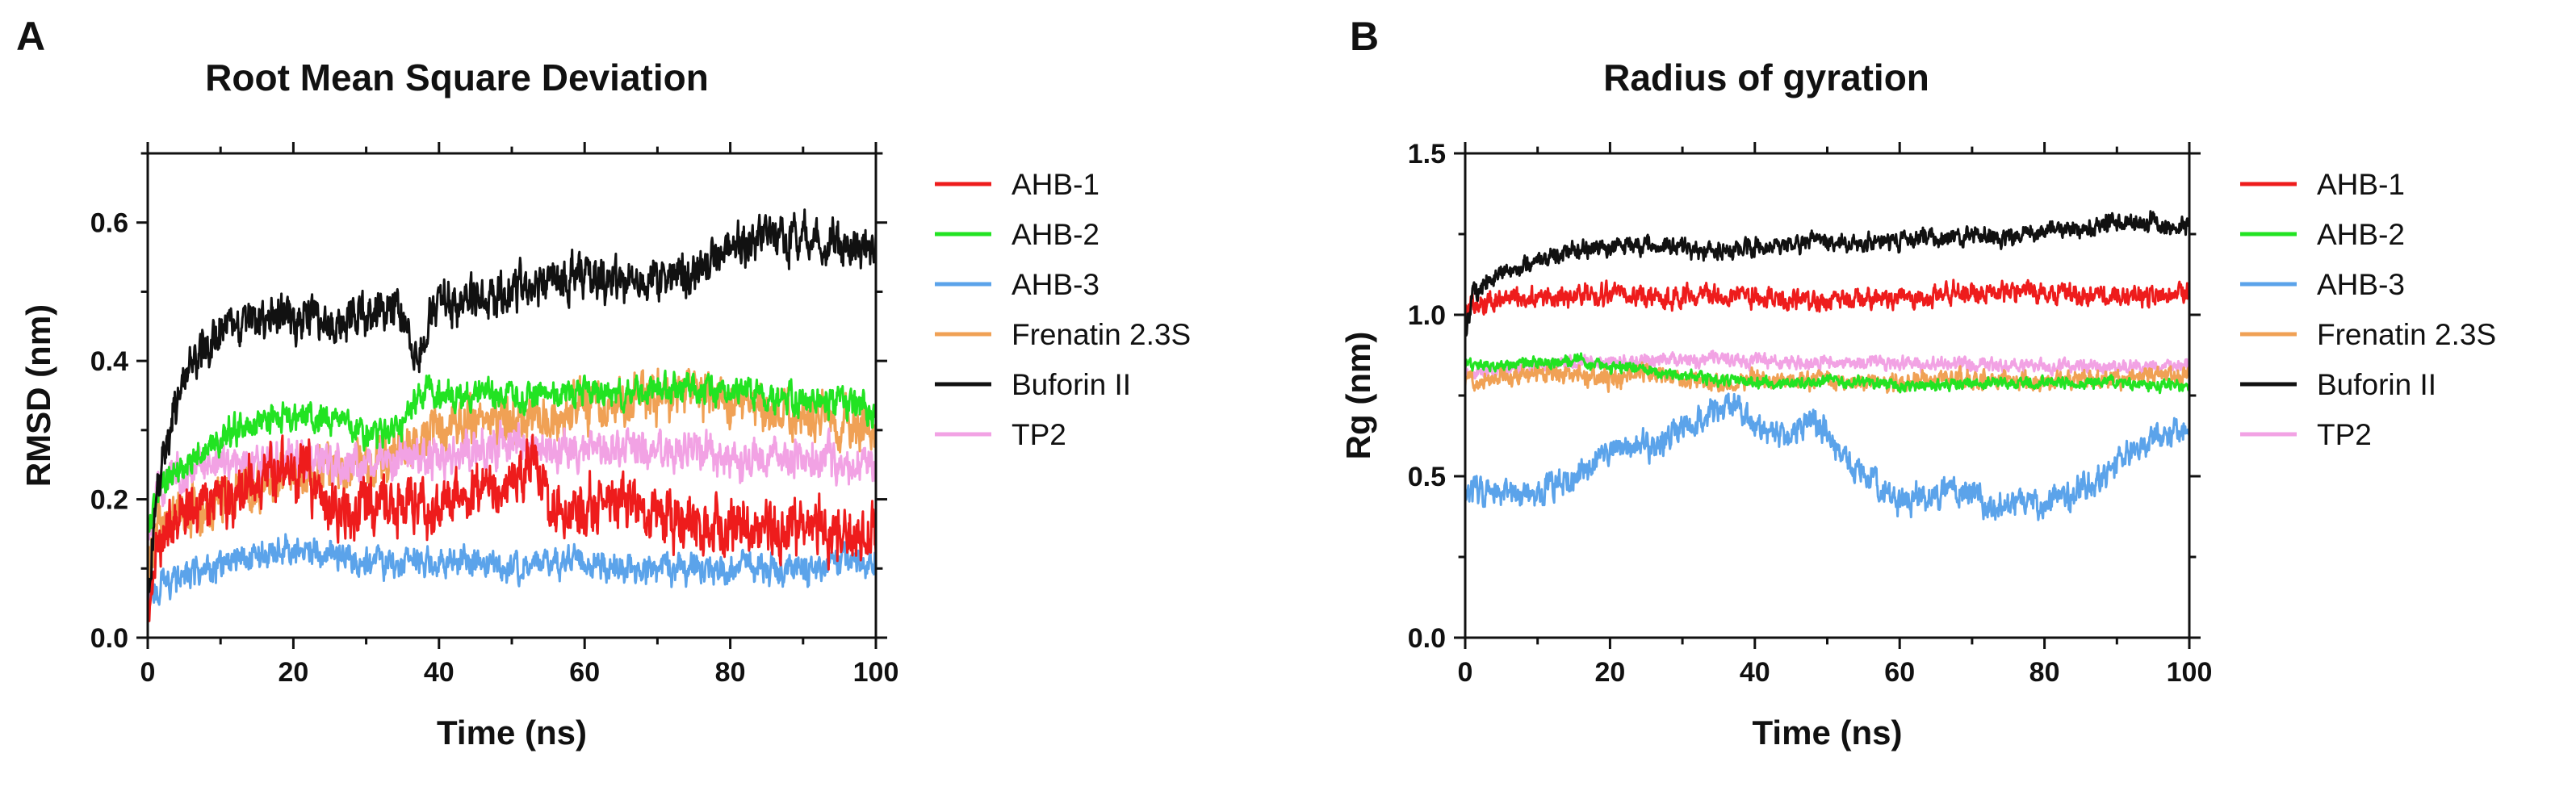  I want to click on series-line-tp2, so click(1827, 365).